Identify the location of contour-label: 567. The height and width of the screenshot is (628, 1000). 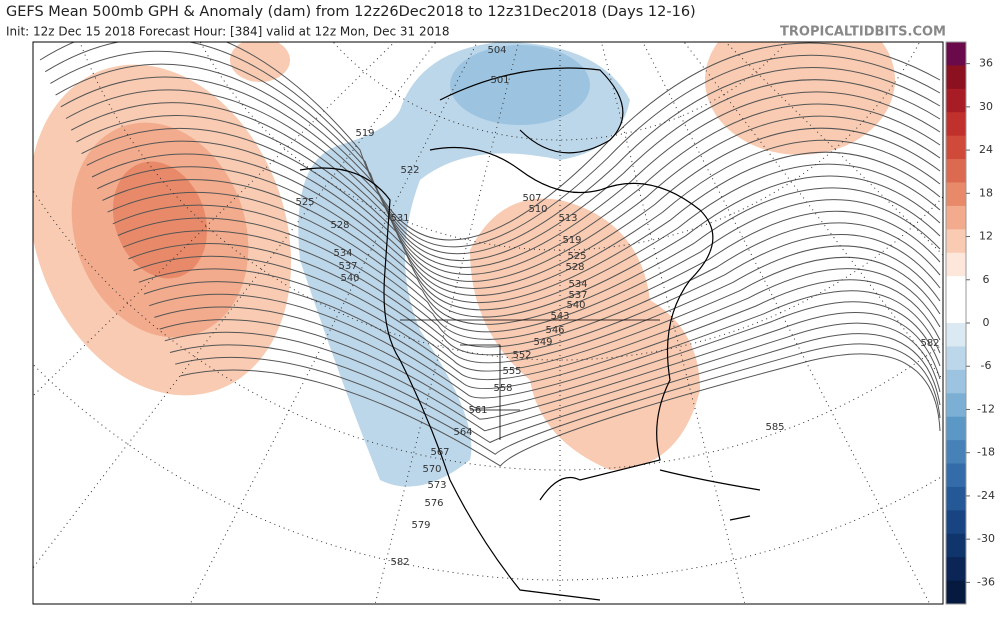
(439, 452).